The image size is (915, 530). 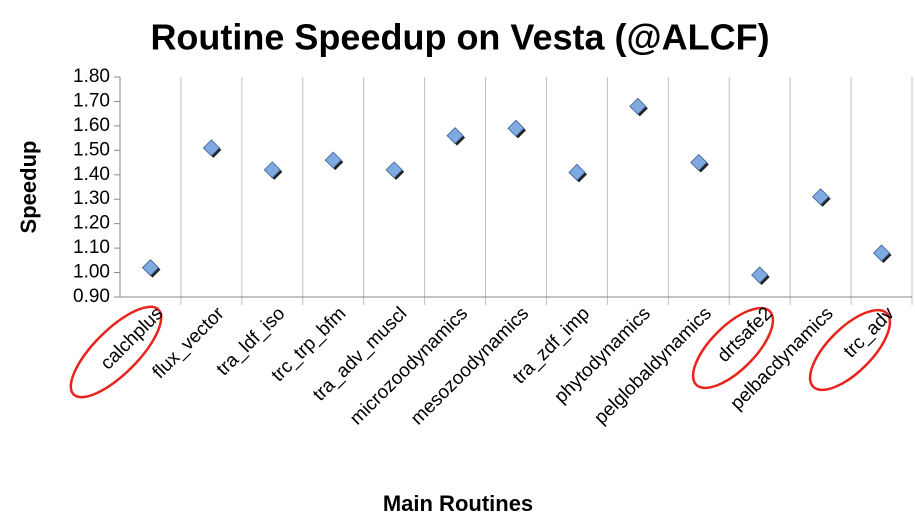 What do you see at coordinates (91, 125) in the screenshot?
I see `y-tick-label: 1.60` at bounding box center [91, 125].